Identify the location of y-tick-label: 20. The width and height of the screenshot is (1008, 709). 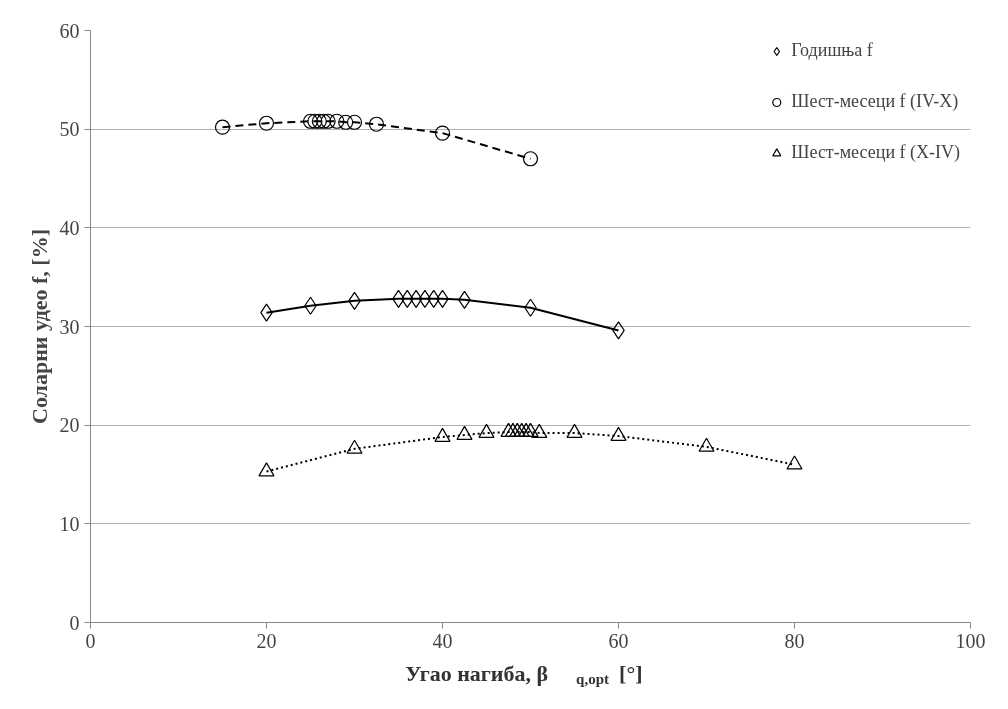
(69, 425).